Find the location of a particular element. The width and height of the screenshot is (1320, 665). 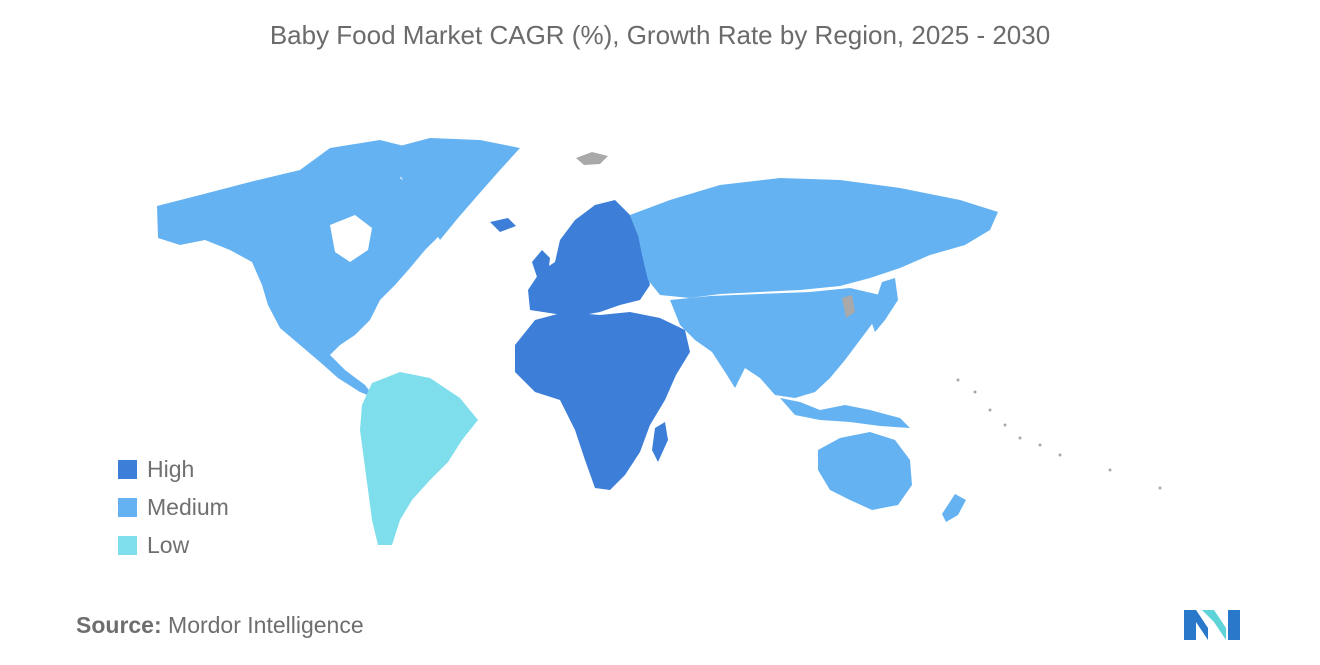

source-note: Source: Mordor Intelligence is located at coordinates (220, 625).